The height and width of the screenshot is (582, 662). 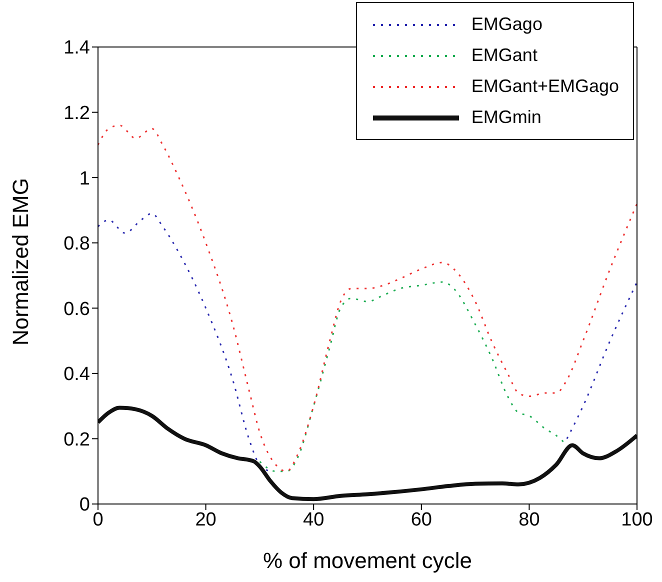 I want to click on x-axis-title: % of movement cycle, so click(x=367, y=560).